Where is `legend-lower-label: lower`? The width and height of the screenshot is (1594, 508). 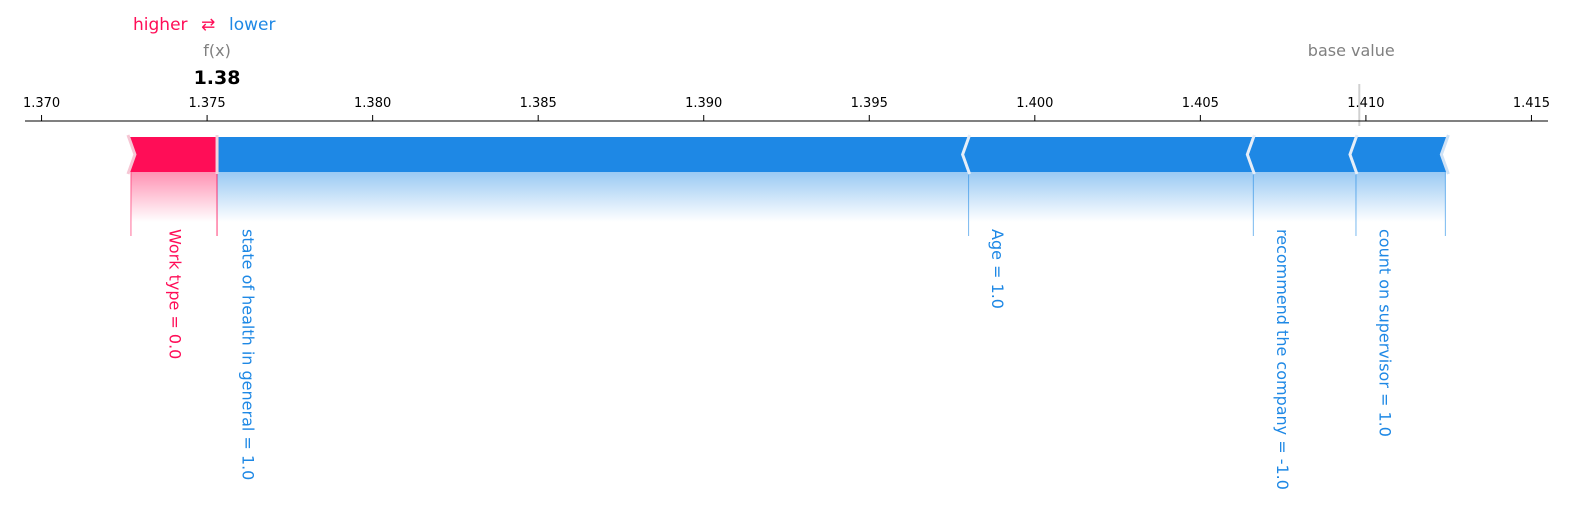
legend-lower-label: lower is located at coordinates (252, 25).